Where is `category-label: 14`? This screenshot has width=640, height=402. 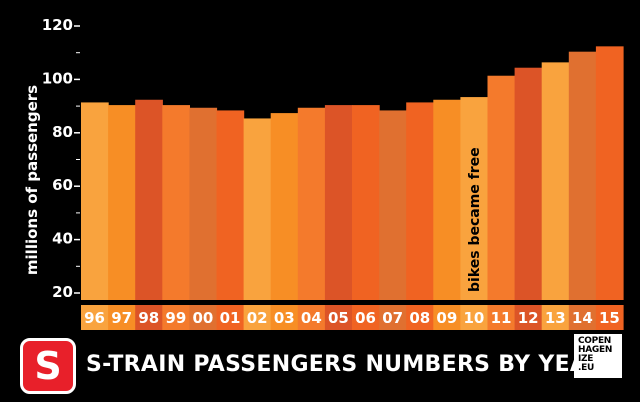
category-label: 14 is located at coordinates (582, 318).